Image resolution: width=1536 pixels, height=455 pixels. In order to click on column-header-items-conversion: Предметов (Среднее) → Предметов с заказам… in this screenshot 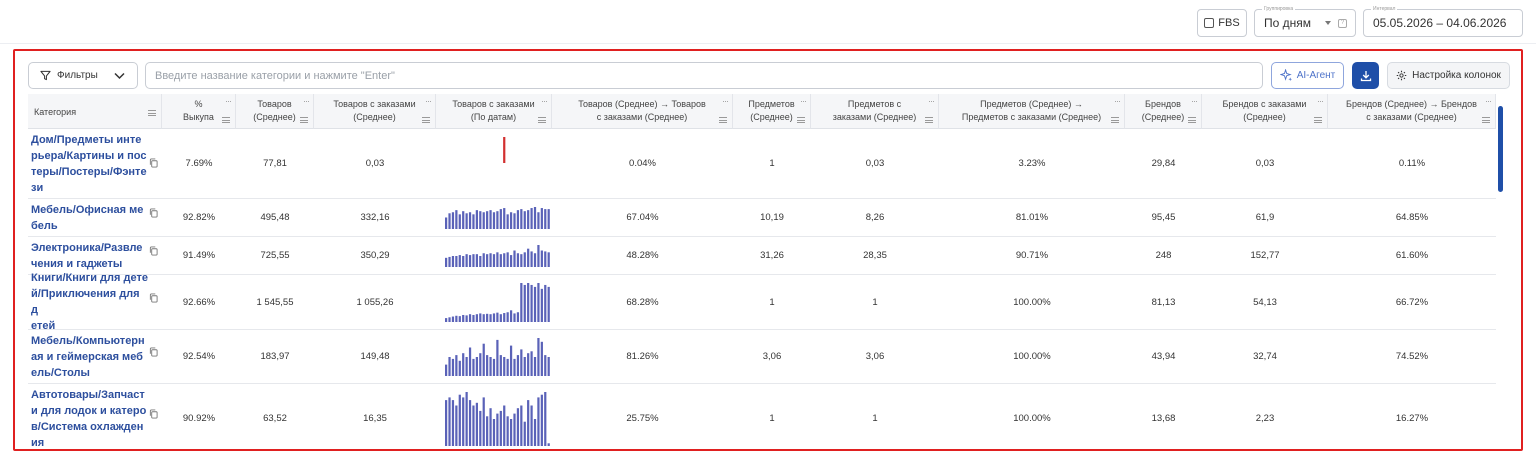, I will do `click(1032, 111)`.